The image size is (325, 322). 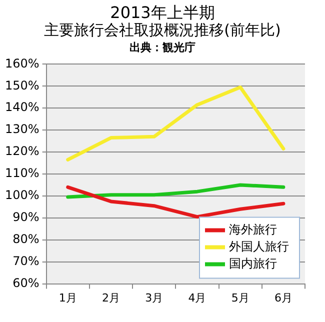 I want to click on x-tick-label: 4月, so click(x=197, y=298).